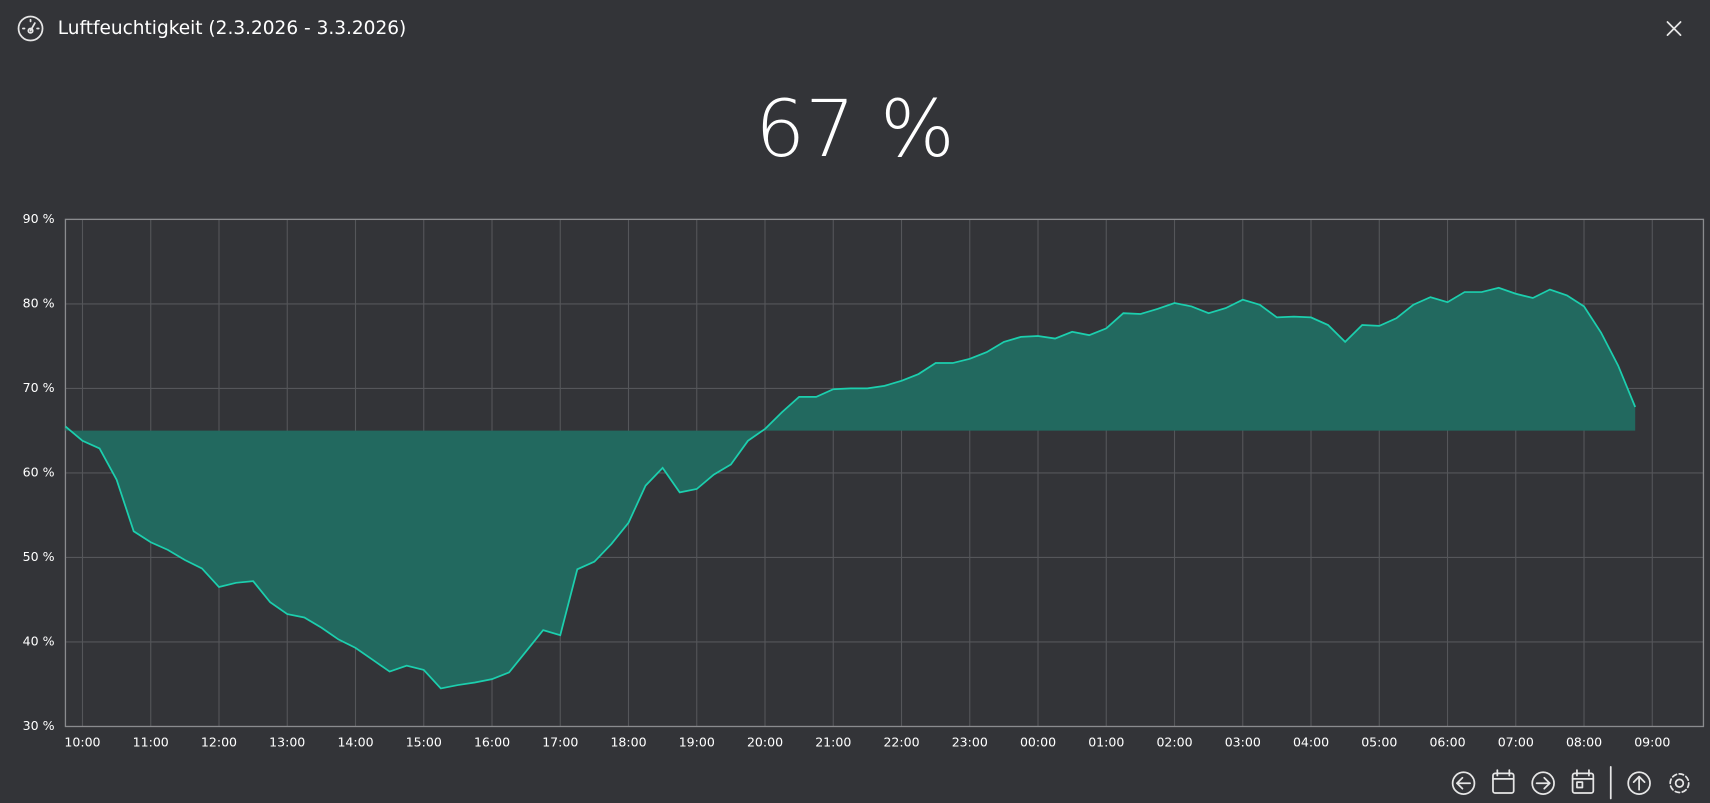  What do you see at coordinates (1516, 741) in the screenshot?
I see `x-tick-label: 07:00` at bounding box center [1516, 741].